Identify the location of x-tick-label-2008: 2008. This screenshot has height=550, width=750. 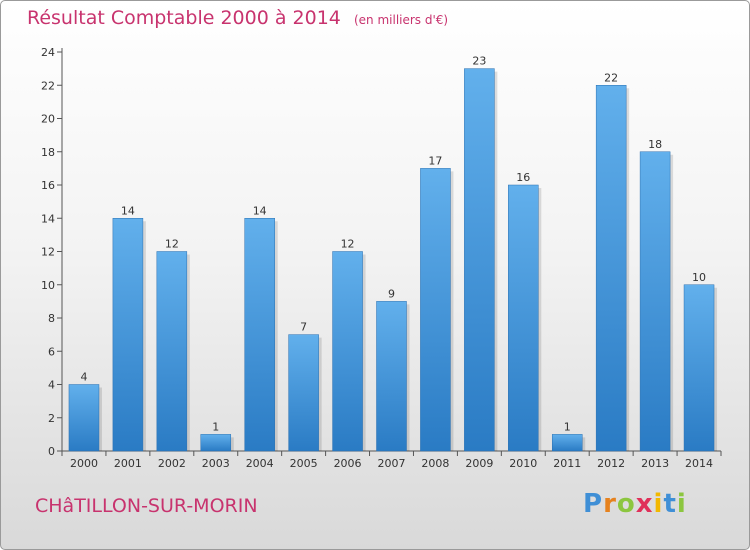
(435, 463).